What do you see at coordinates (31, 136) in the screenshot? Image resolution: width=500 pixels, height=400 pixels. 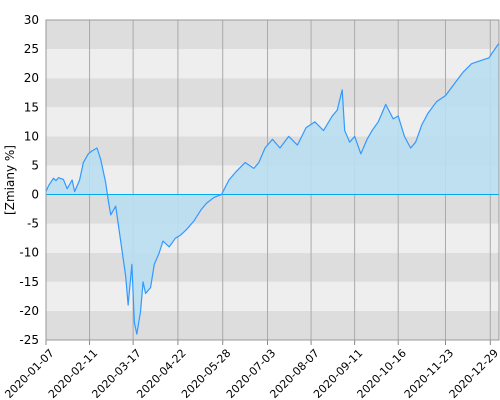 I see `y-tick-label: 10` at bounding box center [31, 136].